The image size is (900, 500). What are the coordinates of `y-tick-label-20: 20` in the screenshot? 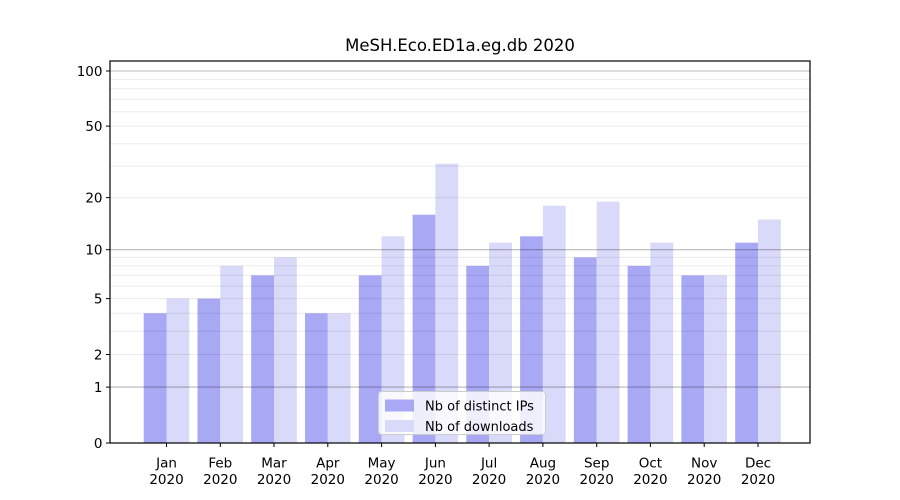 It's located at (93, 198).